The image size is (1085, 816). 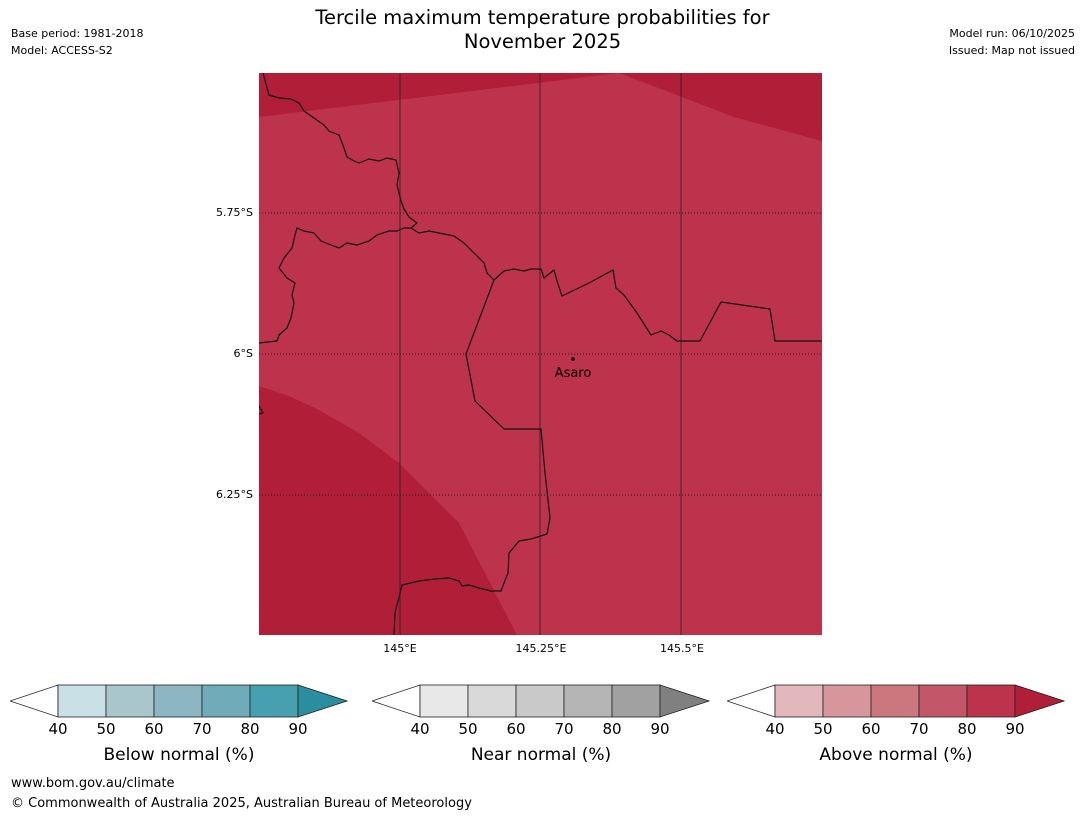 I want to click on cb-near-tick-80: 80, so click(x=612, y=729).